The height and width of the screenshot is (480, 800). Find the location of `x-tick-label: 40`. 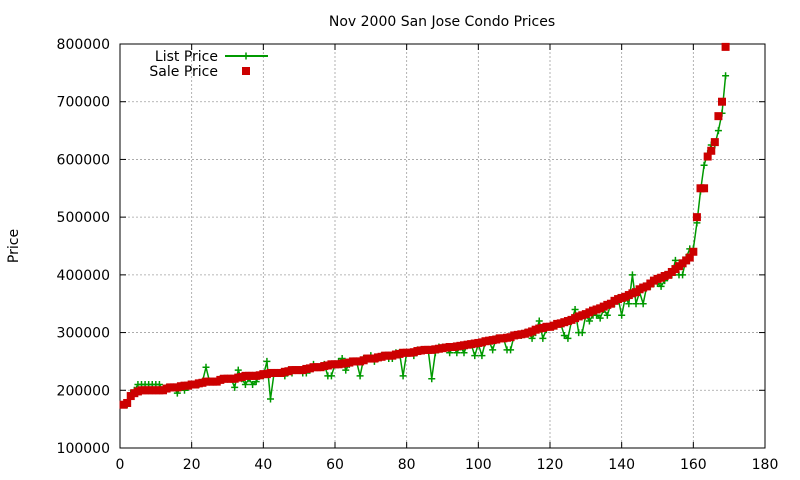

x-tick-label: 40 is located at coordinates (263, 465).